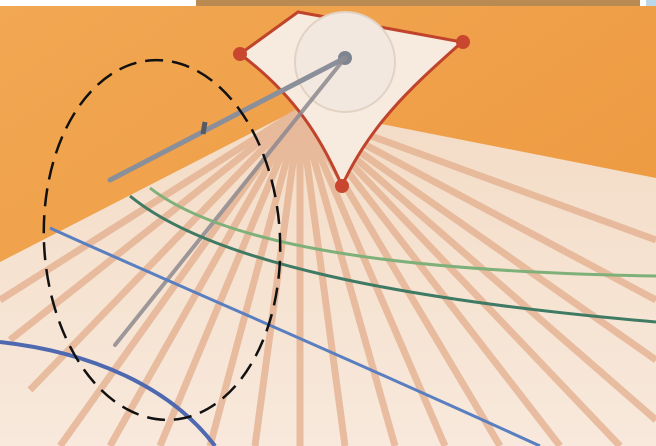 The image size is (656, 446). I want to click on blue-equinox-line, so click(108, 393).